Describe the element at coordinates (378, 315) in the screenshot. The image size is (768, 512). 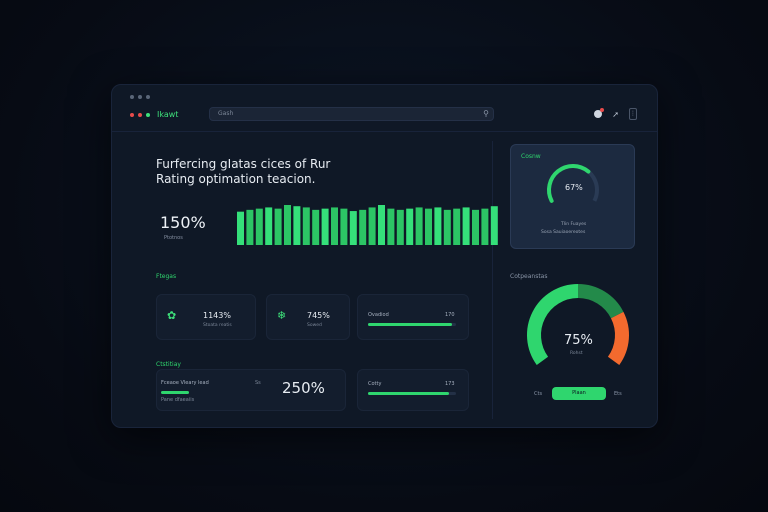
I see `progress-label: Ovadiod` at that location.